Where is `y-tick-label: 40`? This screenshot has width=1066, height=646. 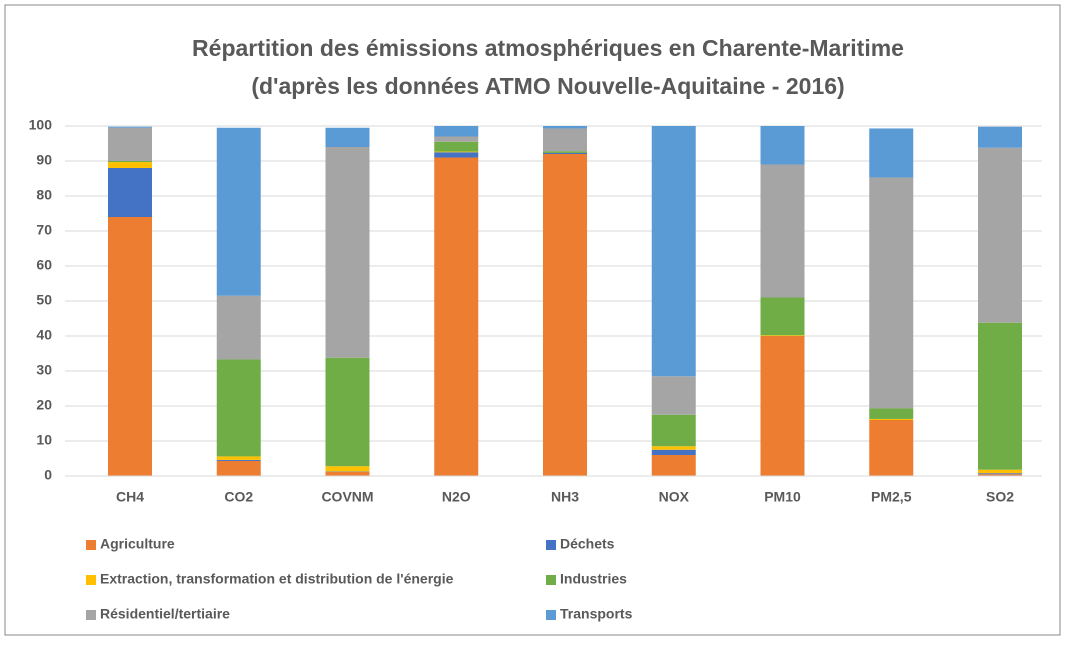 y-tick-label: 40 is located at coordinates (44, 335).